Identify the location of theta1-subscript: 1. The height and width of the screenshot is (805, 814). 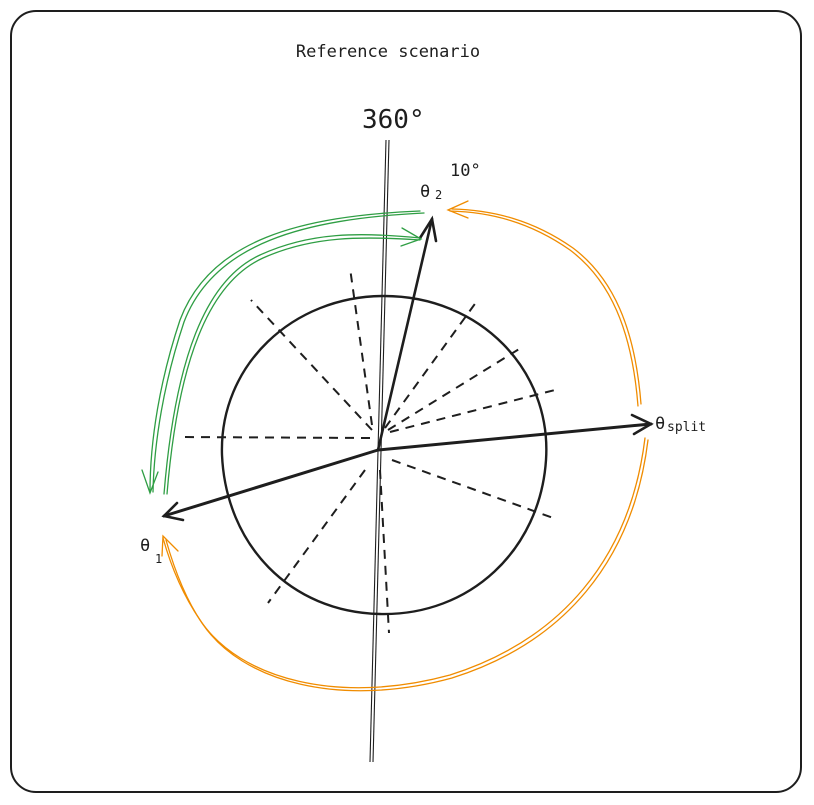
(158, 559).